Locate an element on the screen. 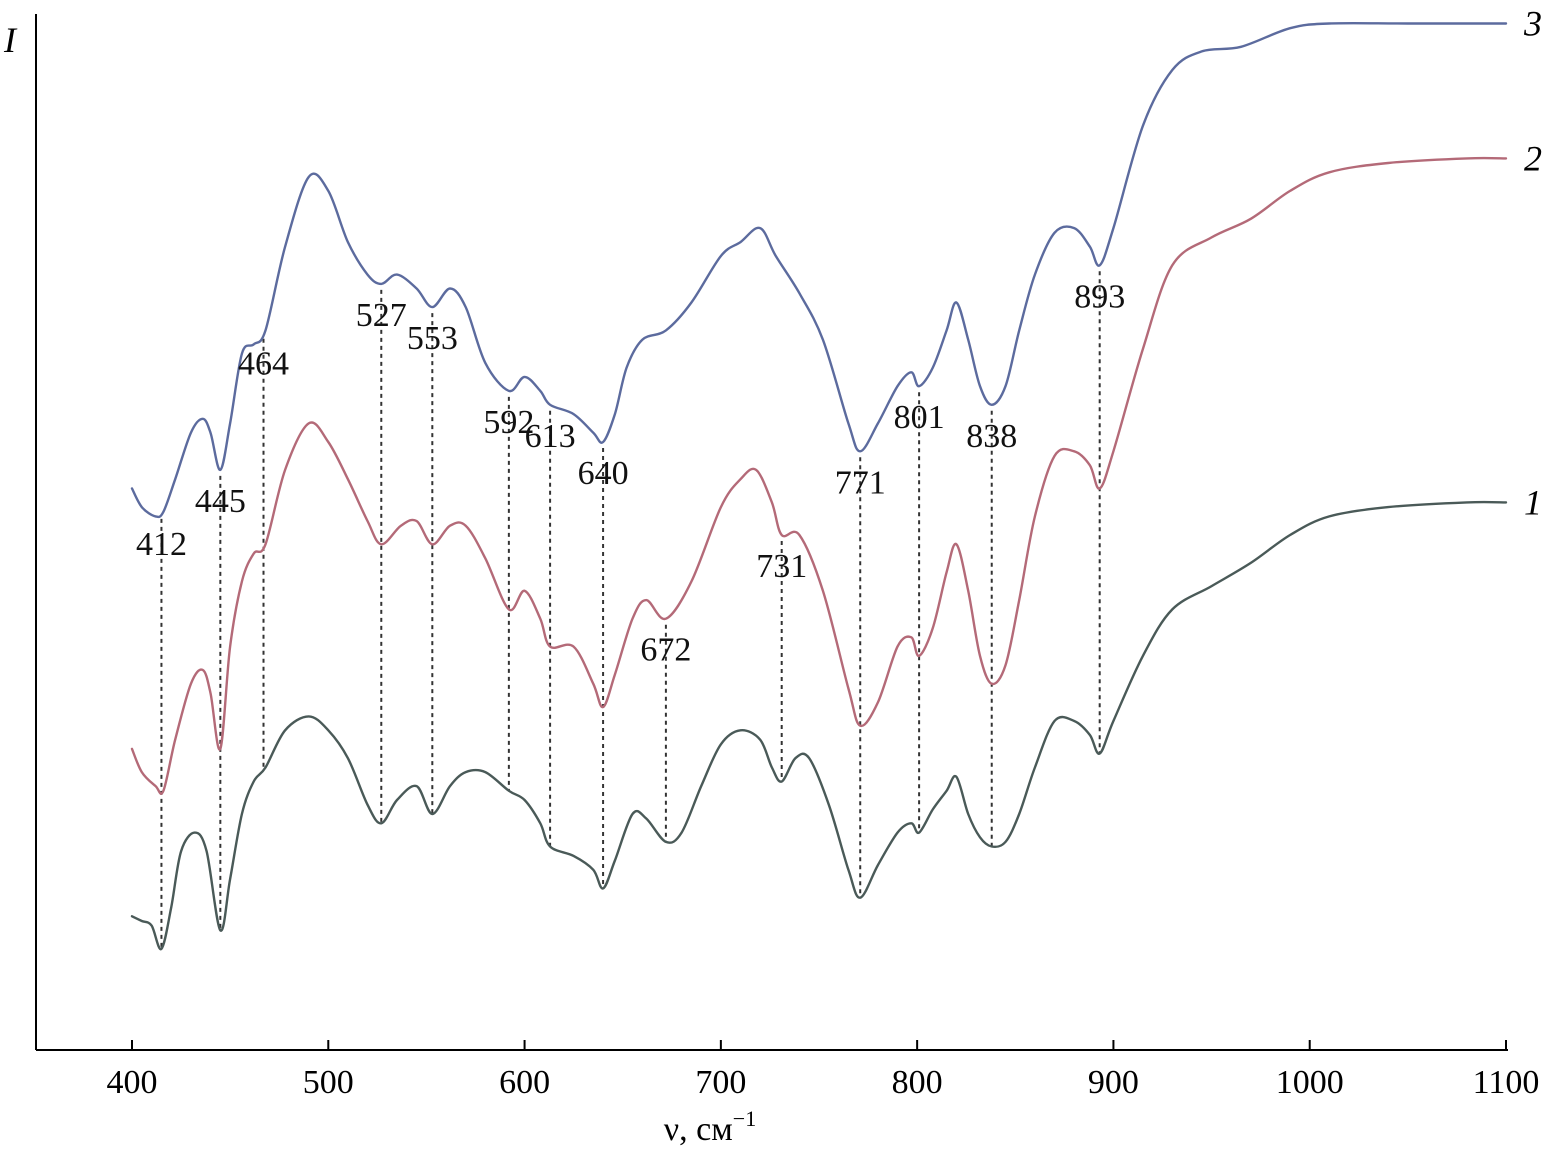 Image resolution: width=1548 pixels, height=1153 pixels. peak-label-613: 613 is located at coordinates (550, 436).